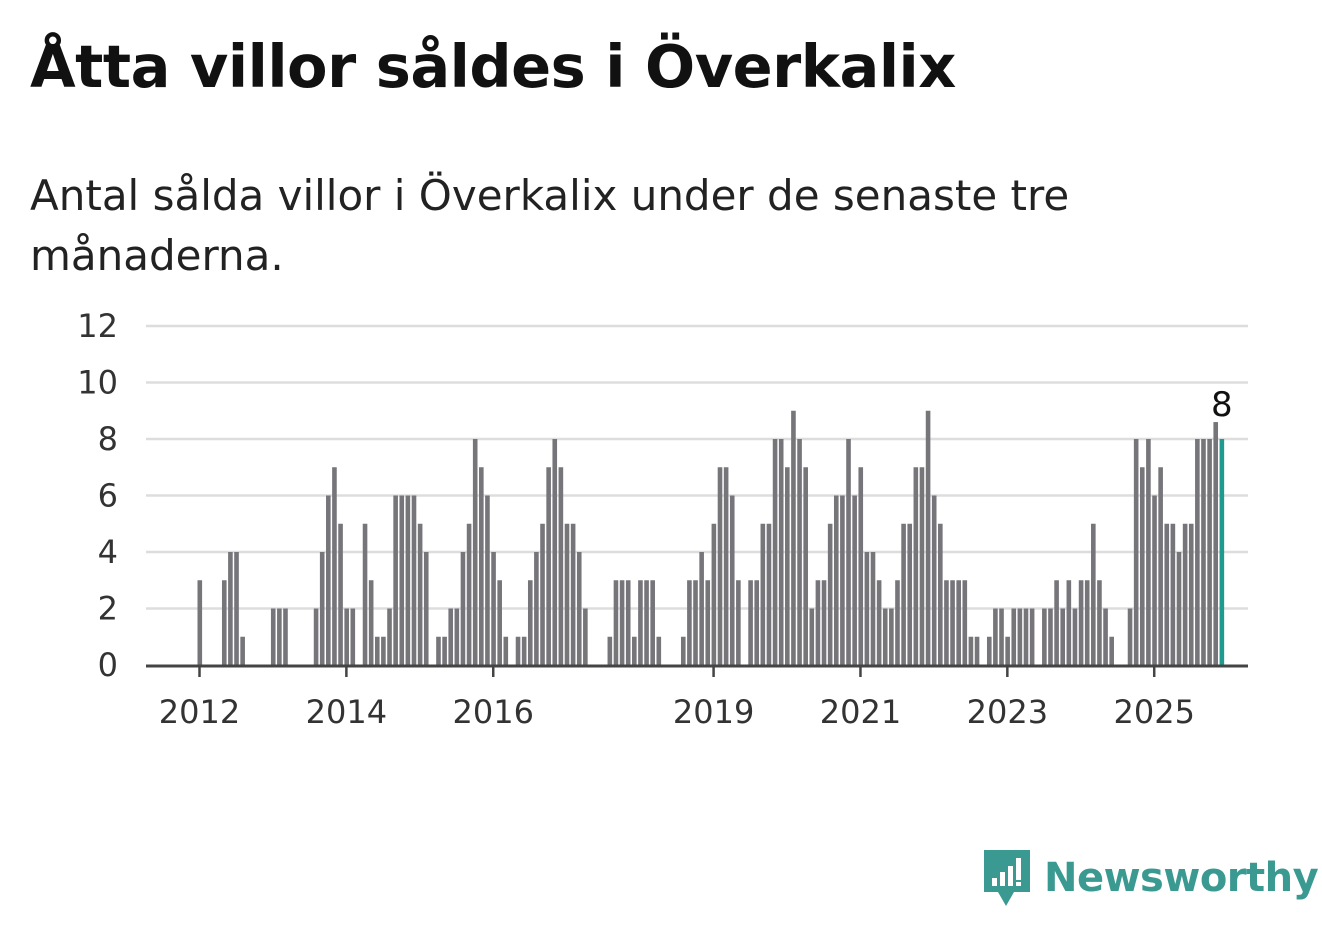 The image size is (1322, 939). Describe the element at coordinates (97, 495) in the screenshot. I see `y-axis-ticks: 0 2 4 6 8 10 12` at that location.